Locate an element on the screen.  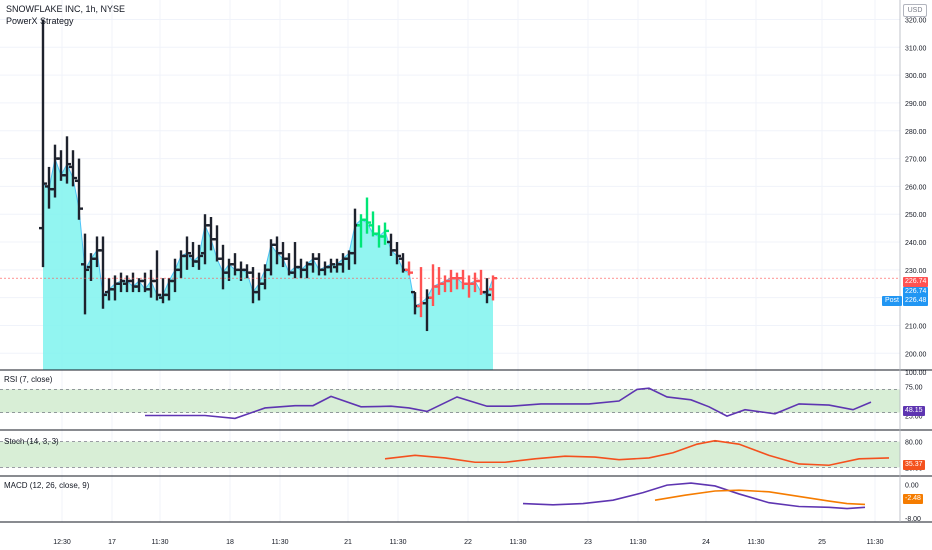
price-tick-label: 320.00 is located at coordinates (916, 20).